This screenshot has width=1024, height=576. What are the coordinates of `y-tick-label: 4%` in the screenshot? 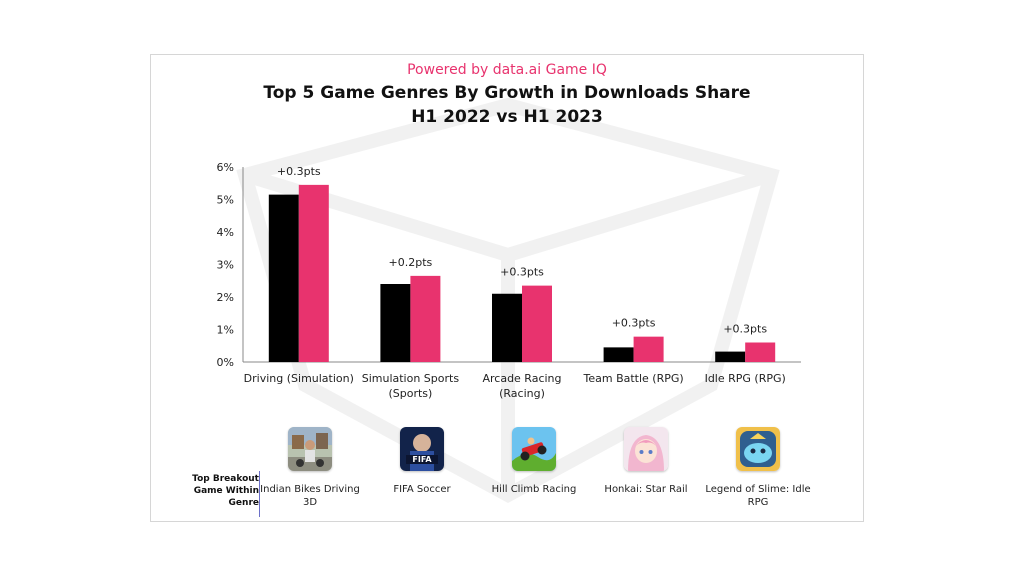 It's located at (225, 232).